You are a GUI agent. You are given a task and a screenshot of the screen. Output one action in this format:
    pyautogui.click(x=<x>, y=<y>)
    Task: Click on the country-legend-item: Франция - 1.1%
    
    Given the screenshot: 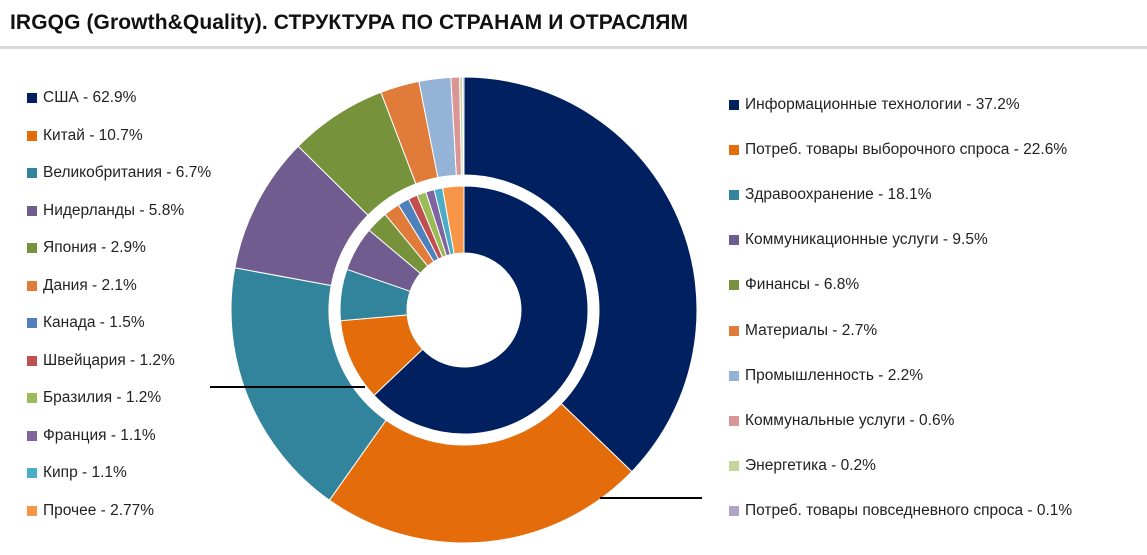 What is the action you would take?
    pyautogui.click(x=91, y=436)
    